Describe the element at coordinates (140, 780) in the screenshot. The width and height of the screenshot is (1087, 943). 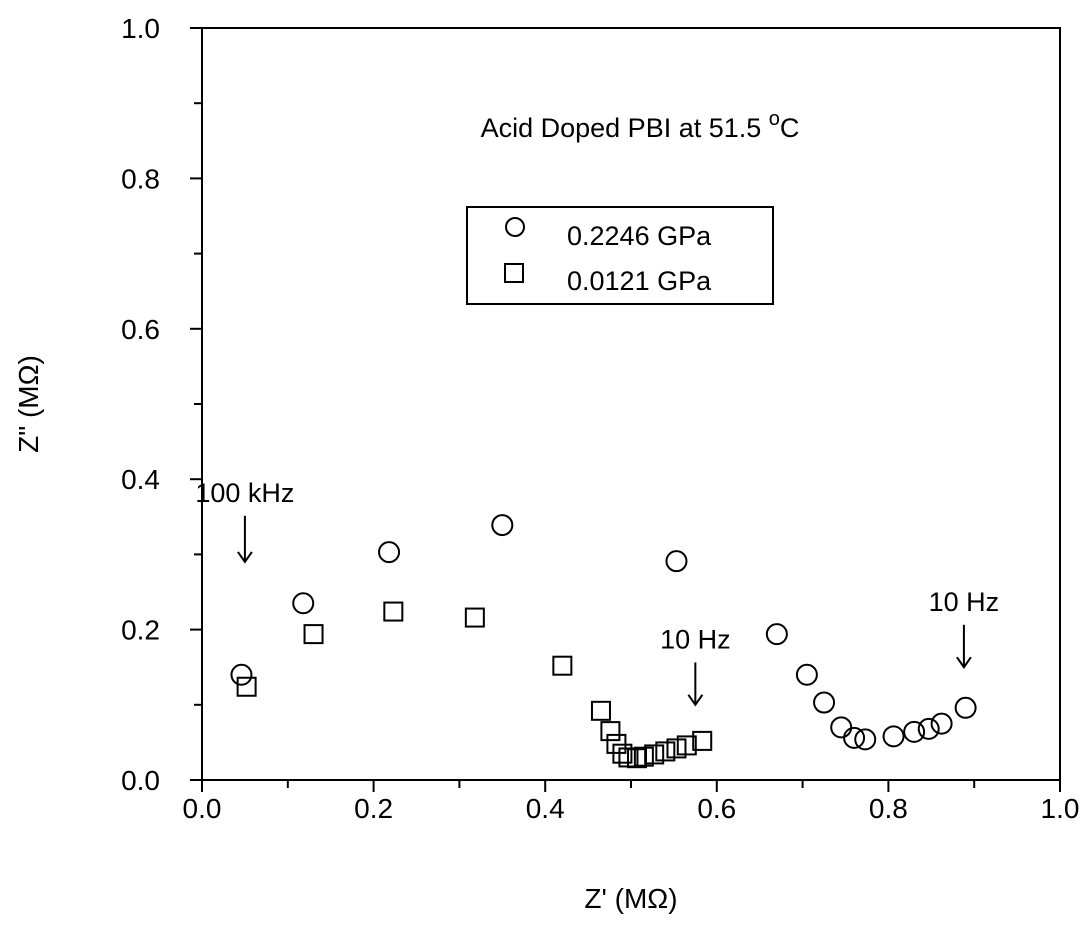
I see `y-tick-label: 0.0` at that location.